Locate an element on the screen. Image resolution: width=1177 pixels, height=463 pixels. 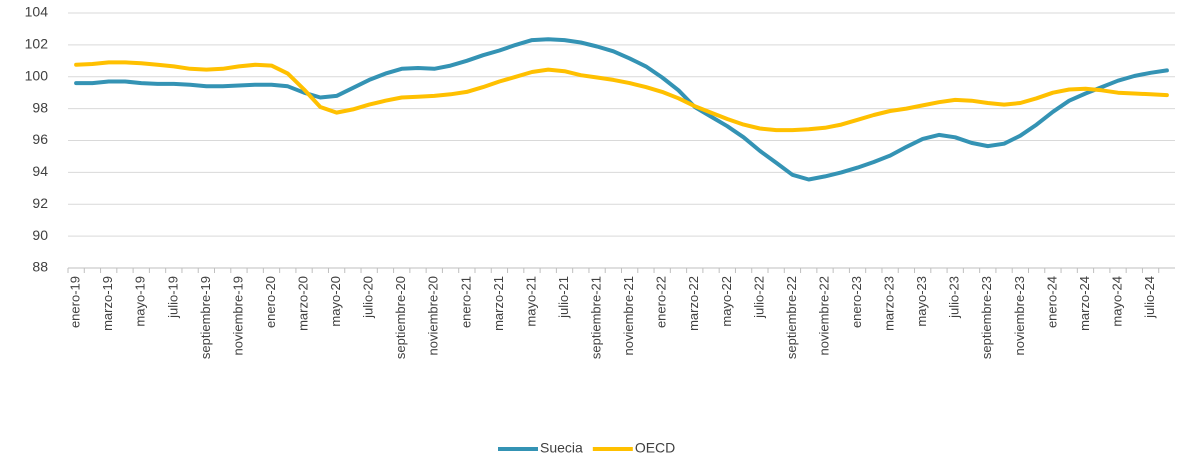
x-tick-label: septiembre-19 is located at coordinates (205, 317).